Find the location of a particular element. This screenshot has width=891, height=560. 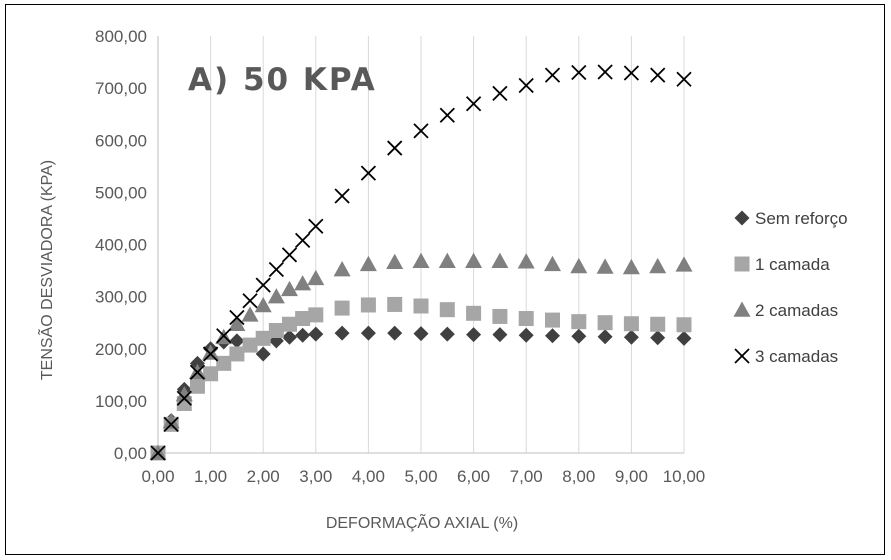

x-tick-label: 4,00 is located at coordinates (368, 476).